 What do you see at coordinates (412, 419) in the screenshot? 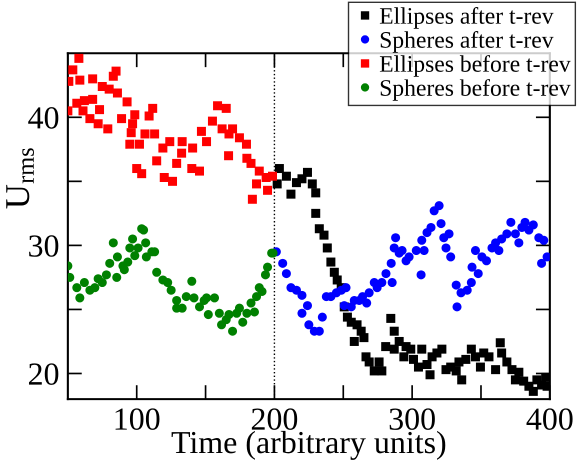
I see `x-tick-label: 300` at bounding box center [412, 419].